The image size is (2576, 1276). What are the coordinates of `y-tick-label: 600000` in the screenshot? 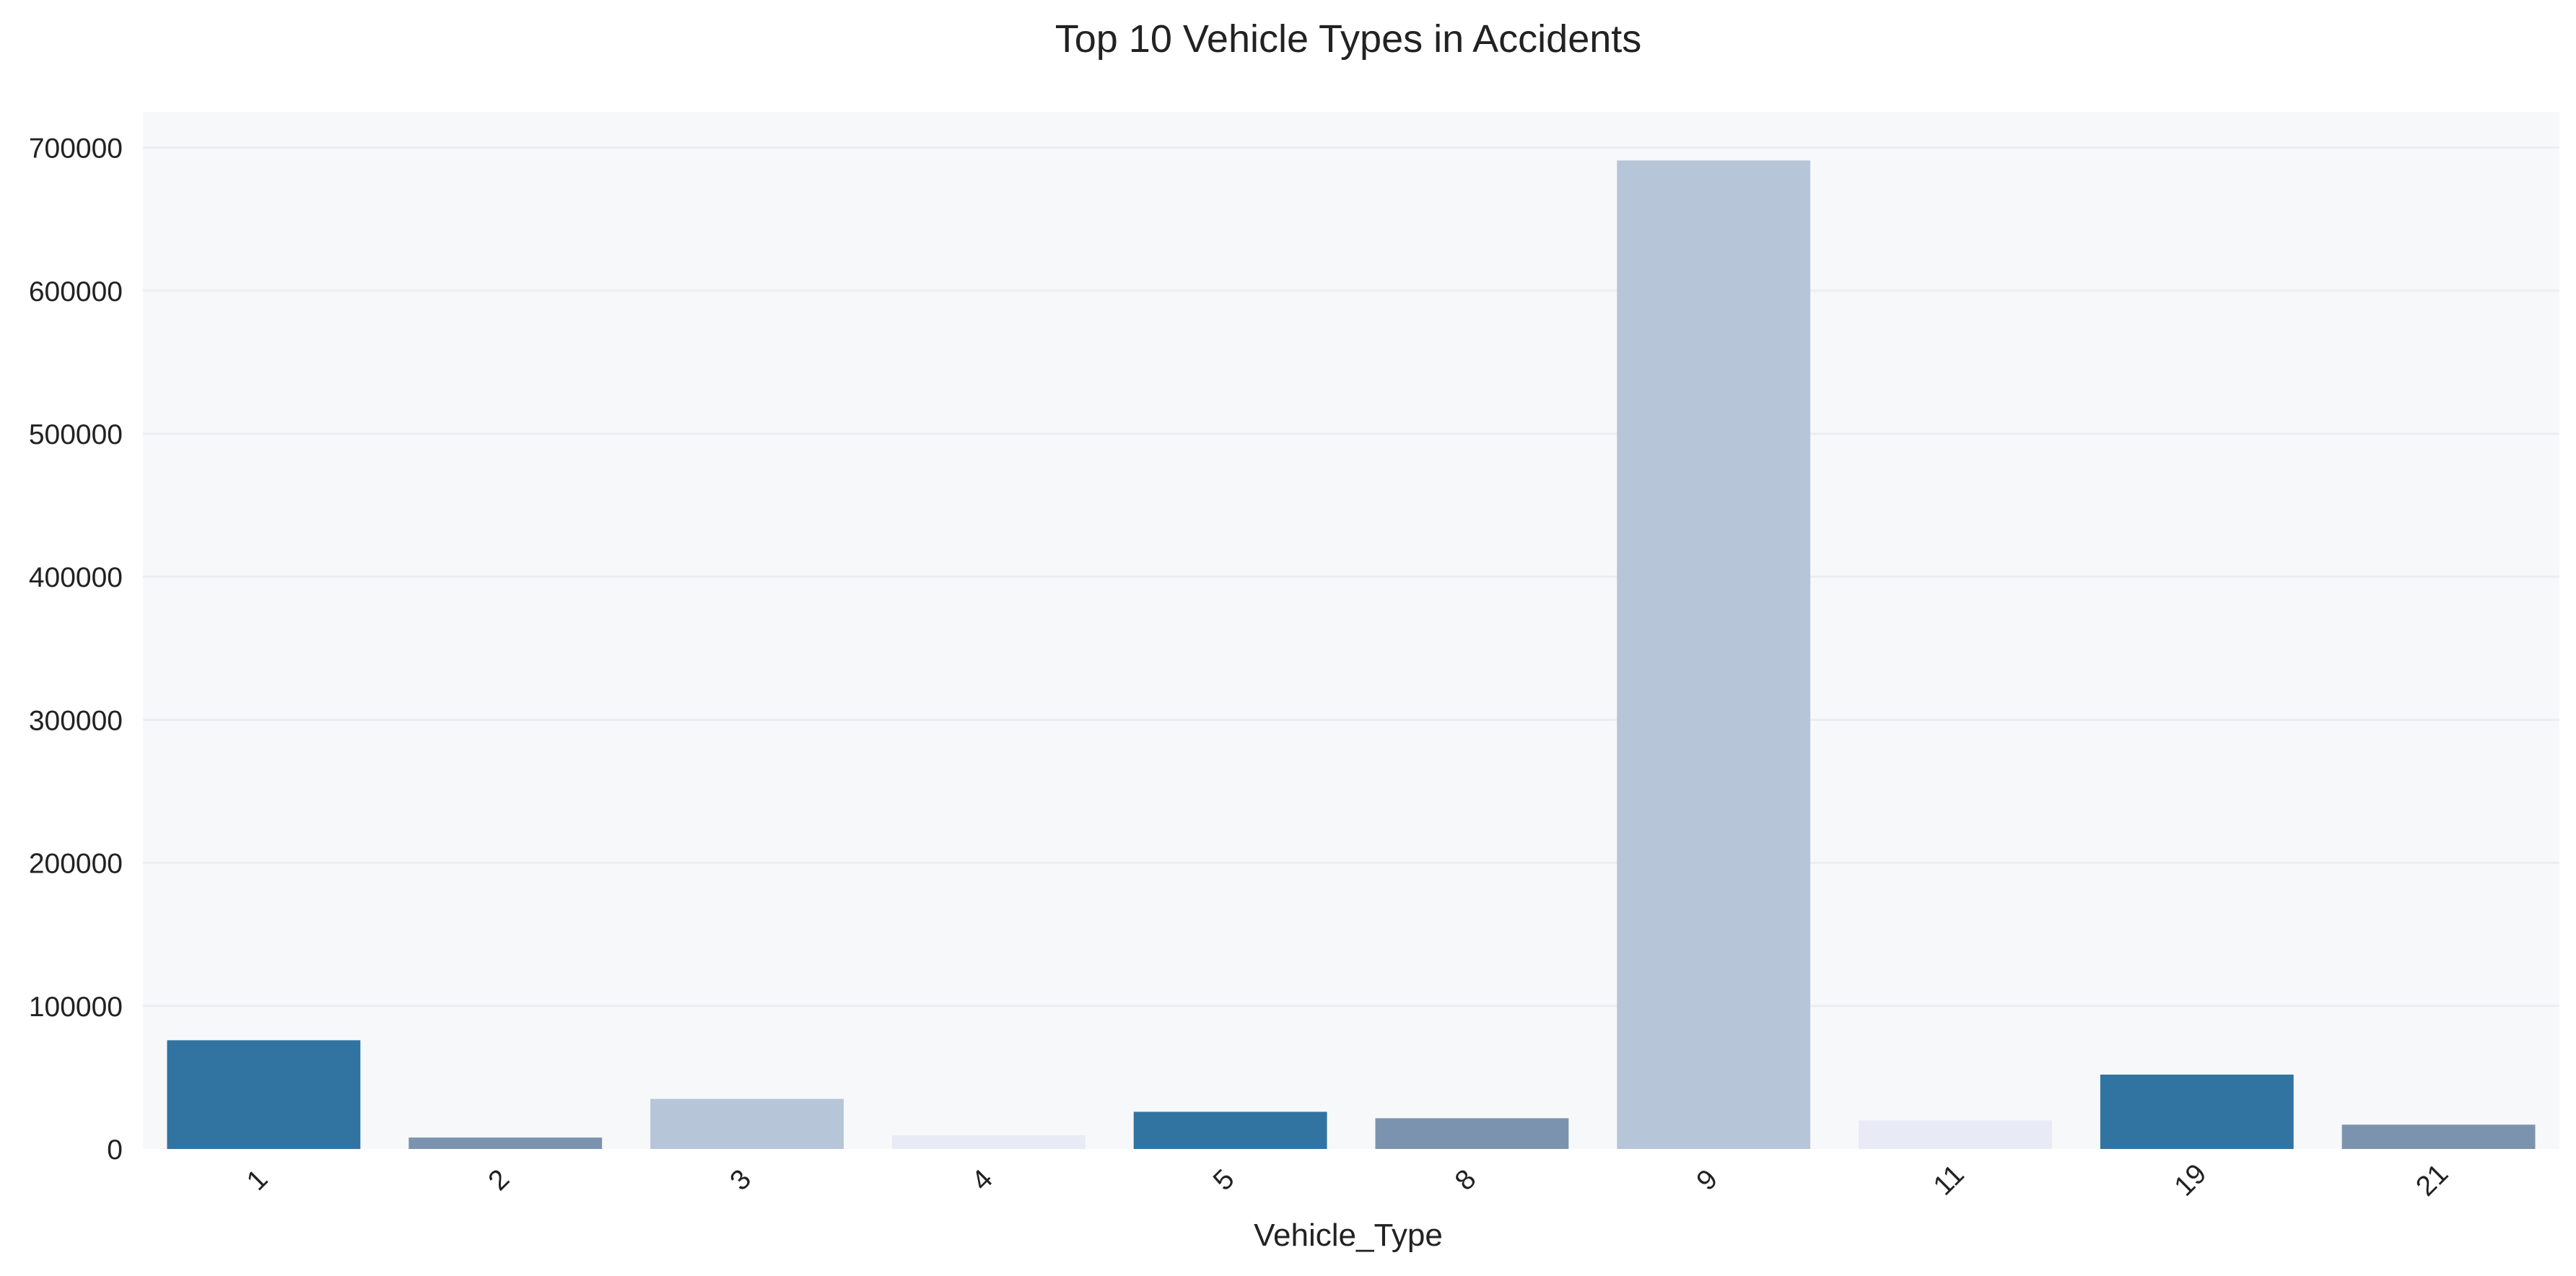 It's located at (76, 291).